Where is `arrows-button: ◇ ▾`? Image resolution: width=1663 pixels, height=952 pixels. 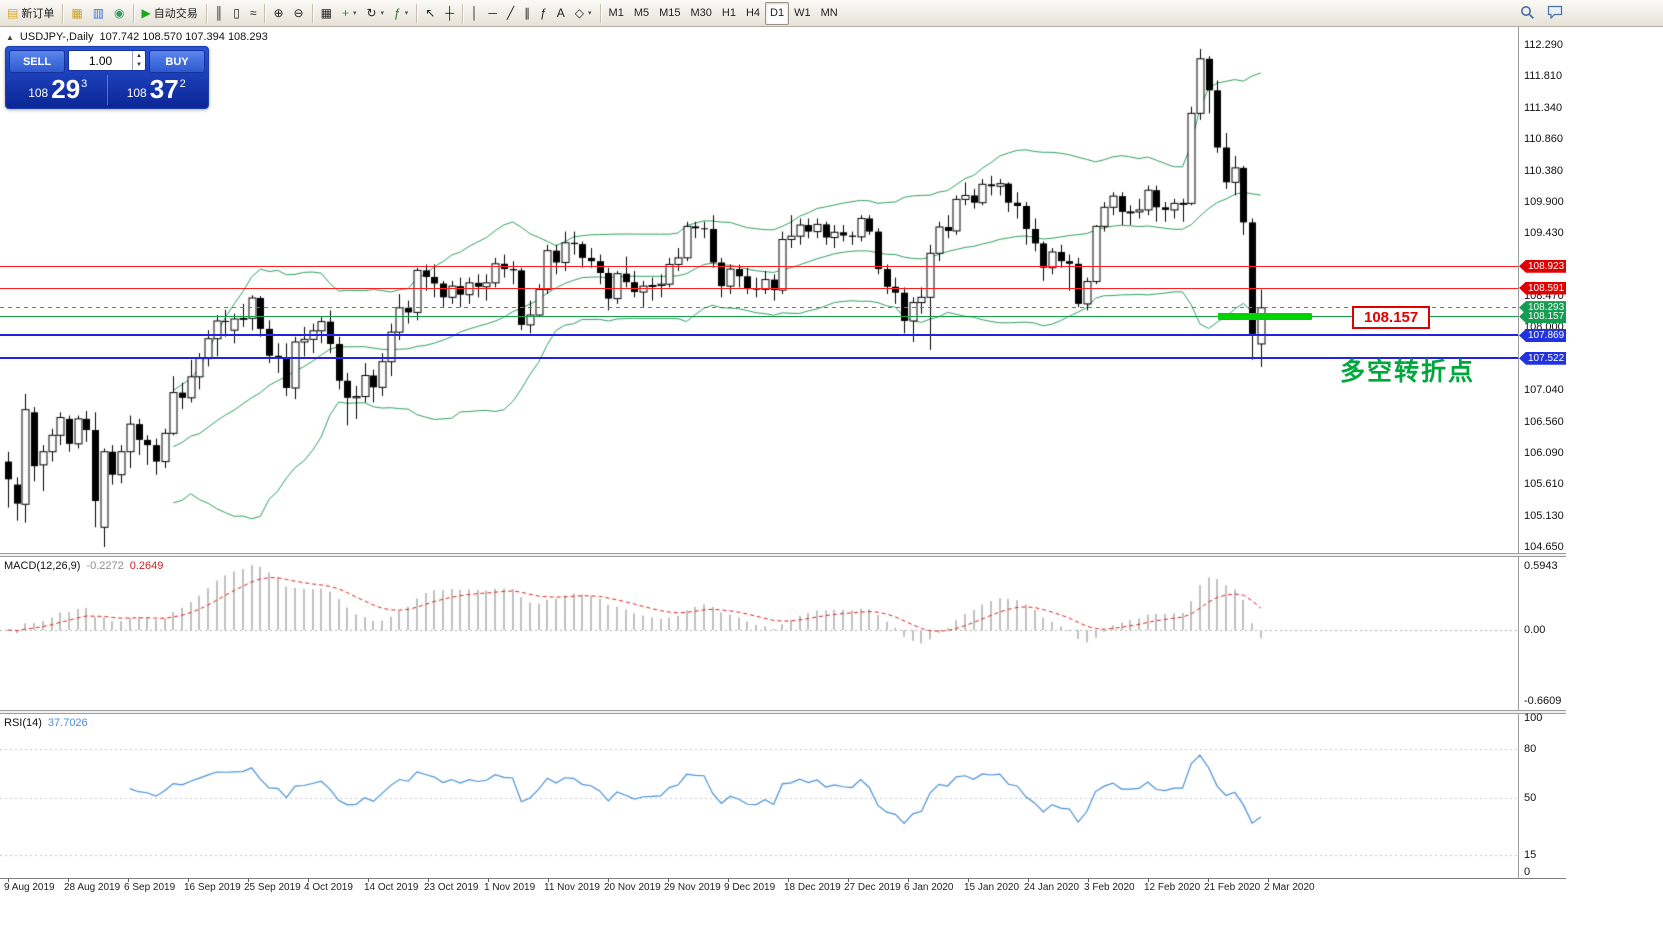
arrows-button: ◇ ▾ is located at coordinates (583, 13).